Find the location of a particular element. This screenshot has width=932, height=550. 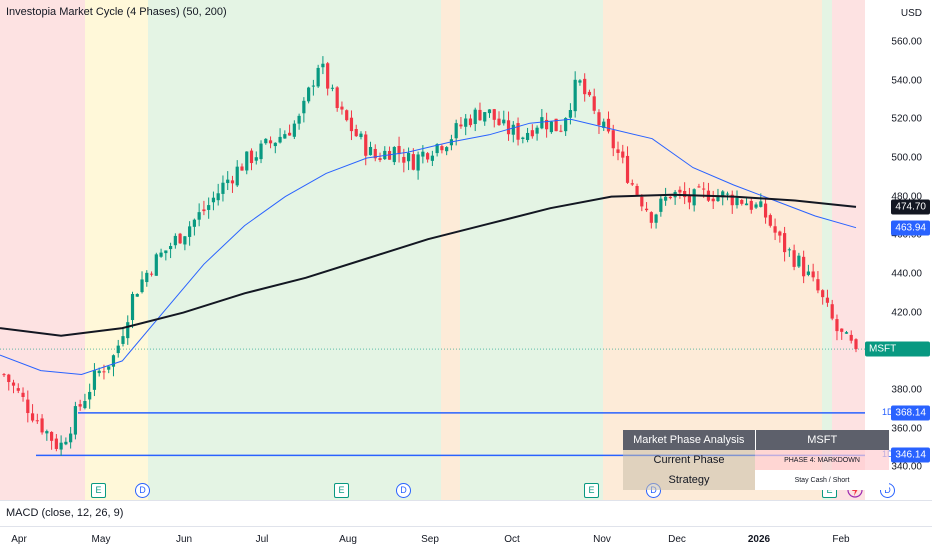

price-tick-label: 480.00 is located at coordinates (906, 197).